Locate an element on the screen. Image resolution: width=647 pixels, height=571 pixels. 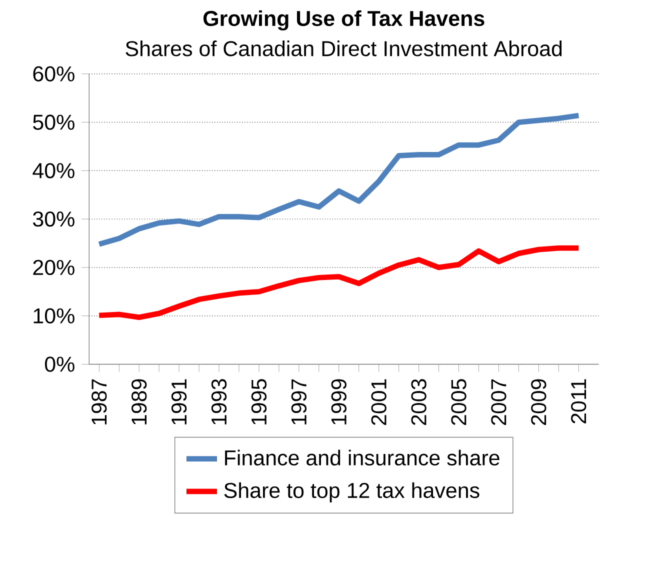
y-tick-label: 60% is located at coordinates (53, 74).